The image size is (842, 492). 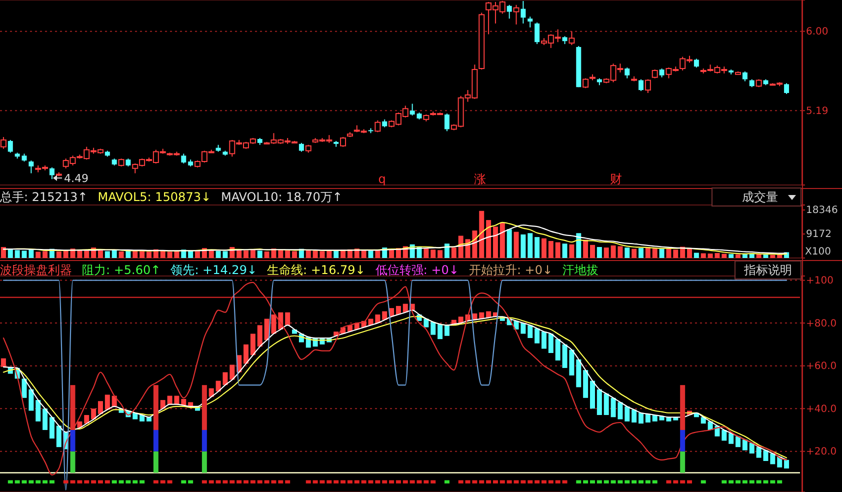 What do you see at coordinates (819, 234) in the screenshot?
I see `y-tick-label: 9172` at bounding box center [819, 234].